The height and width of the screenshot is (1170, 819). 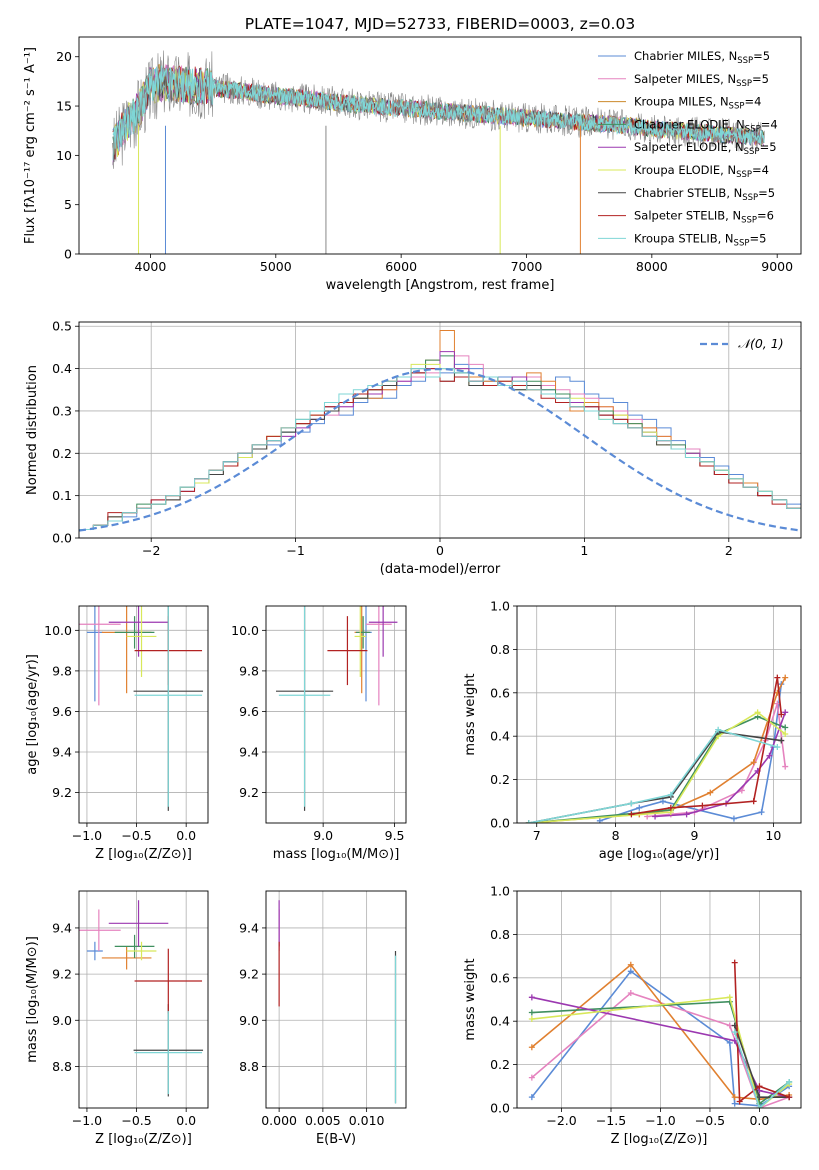 I want to click on legend-label-text: Salpeter STELIB, N, so click(x=687, y=216).